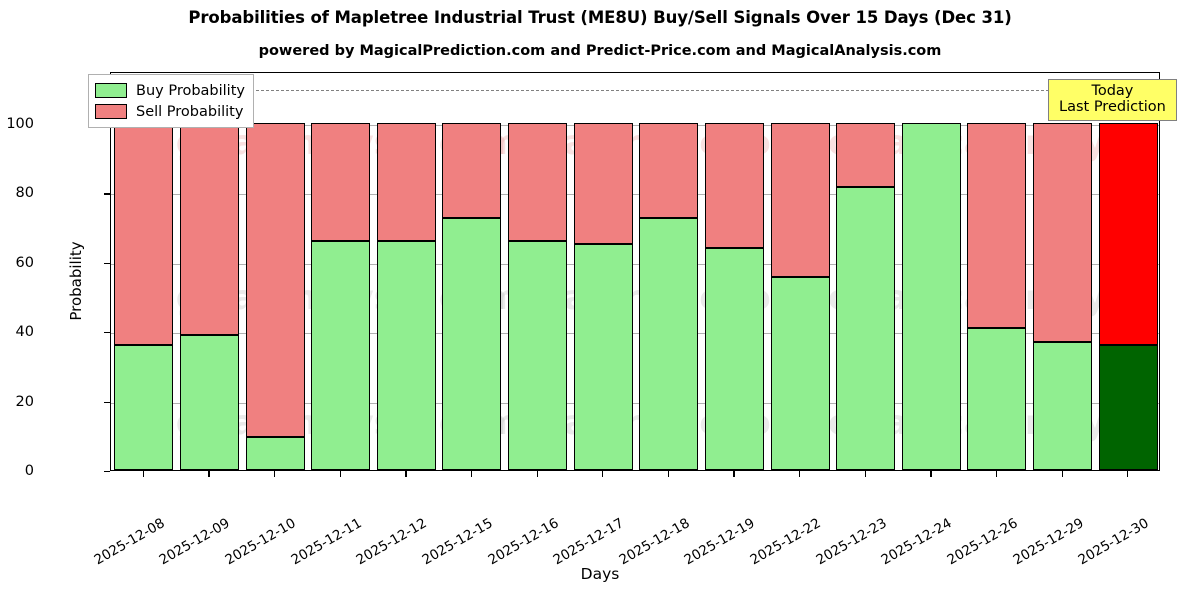 Image resolution: width=1200 pixels, height=600 pixels. I want to click on legend: Buy Probability Sell Probability, so click(171, 101).